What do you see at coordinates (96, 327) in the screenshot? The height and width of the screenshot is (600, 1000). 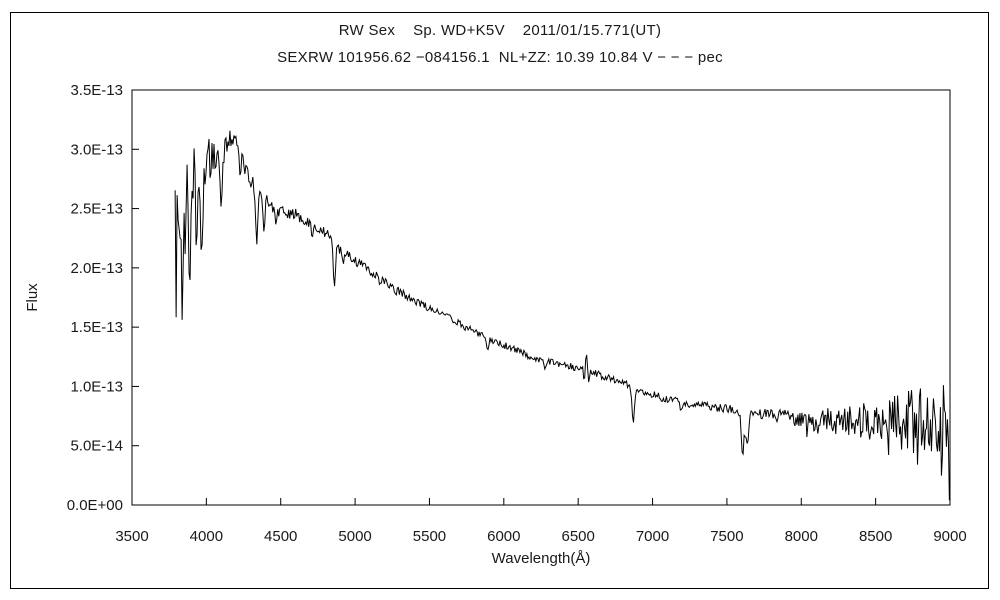 I see `y-tick-label: 1.5E-13` at bounding box center [96, 327].